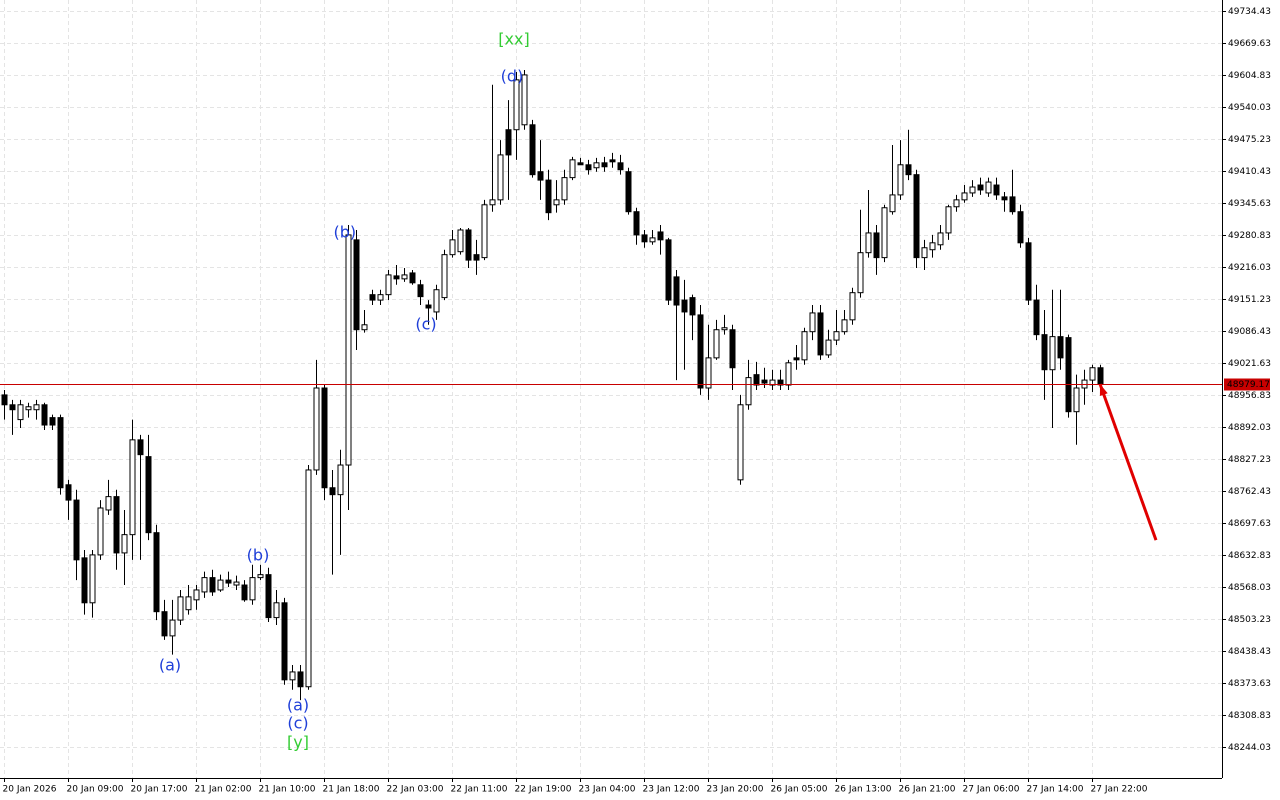  I want to click on x-tick-label: 23 Jan 04:00, so click(607, 790).